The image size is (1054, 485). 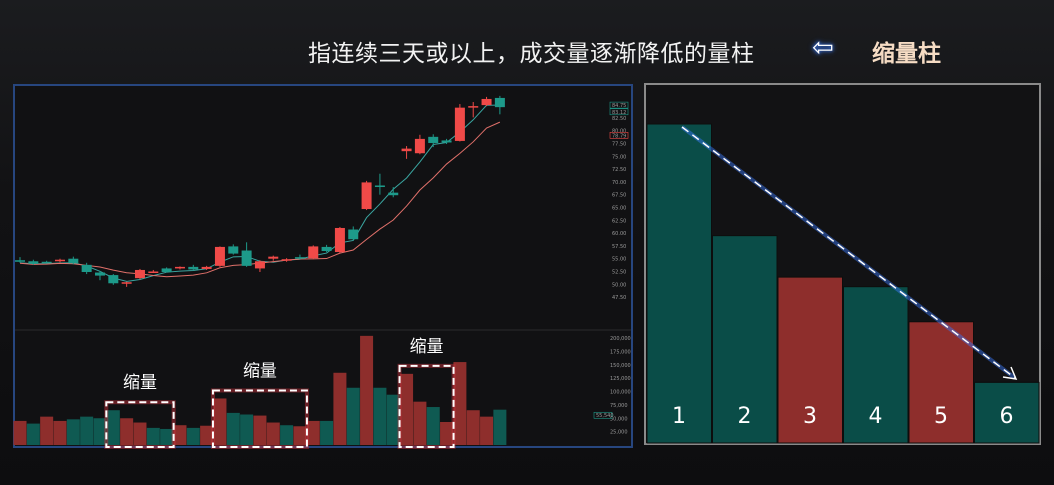 What do you see at coordinates (679, 416) in the screenshot?
I see `bar-number-label: 1` at bounding box center [679, 416].